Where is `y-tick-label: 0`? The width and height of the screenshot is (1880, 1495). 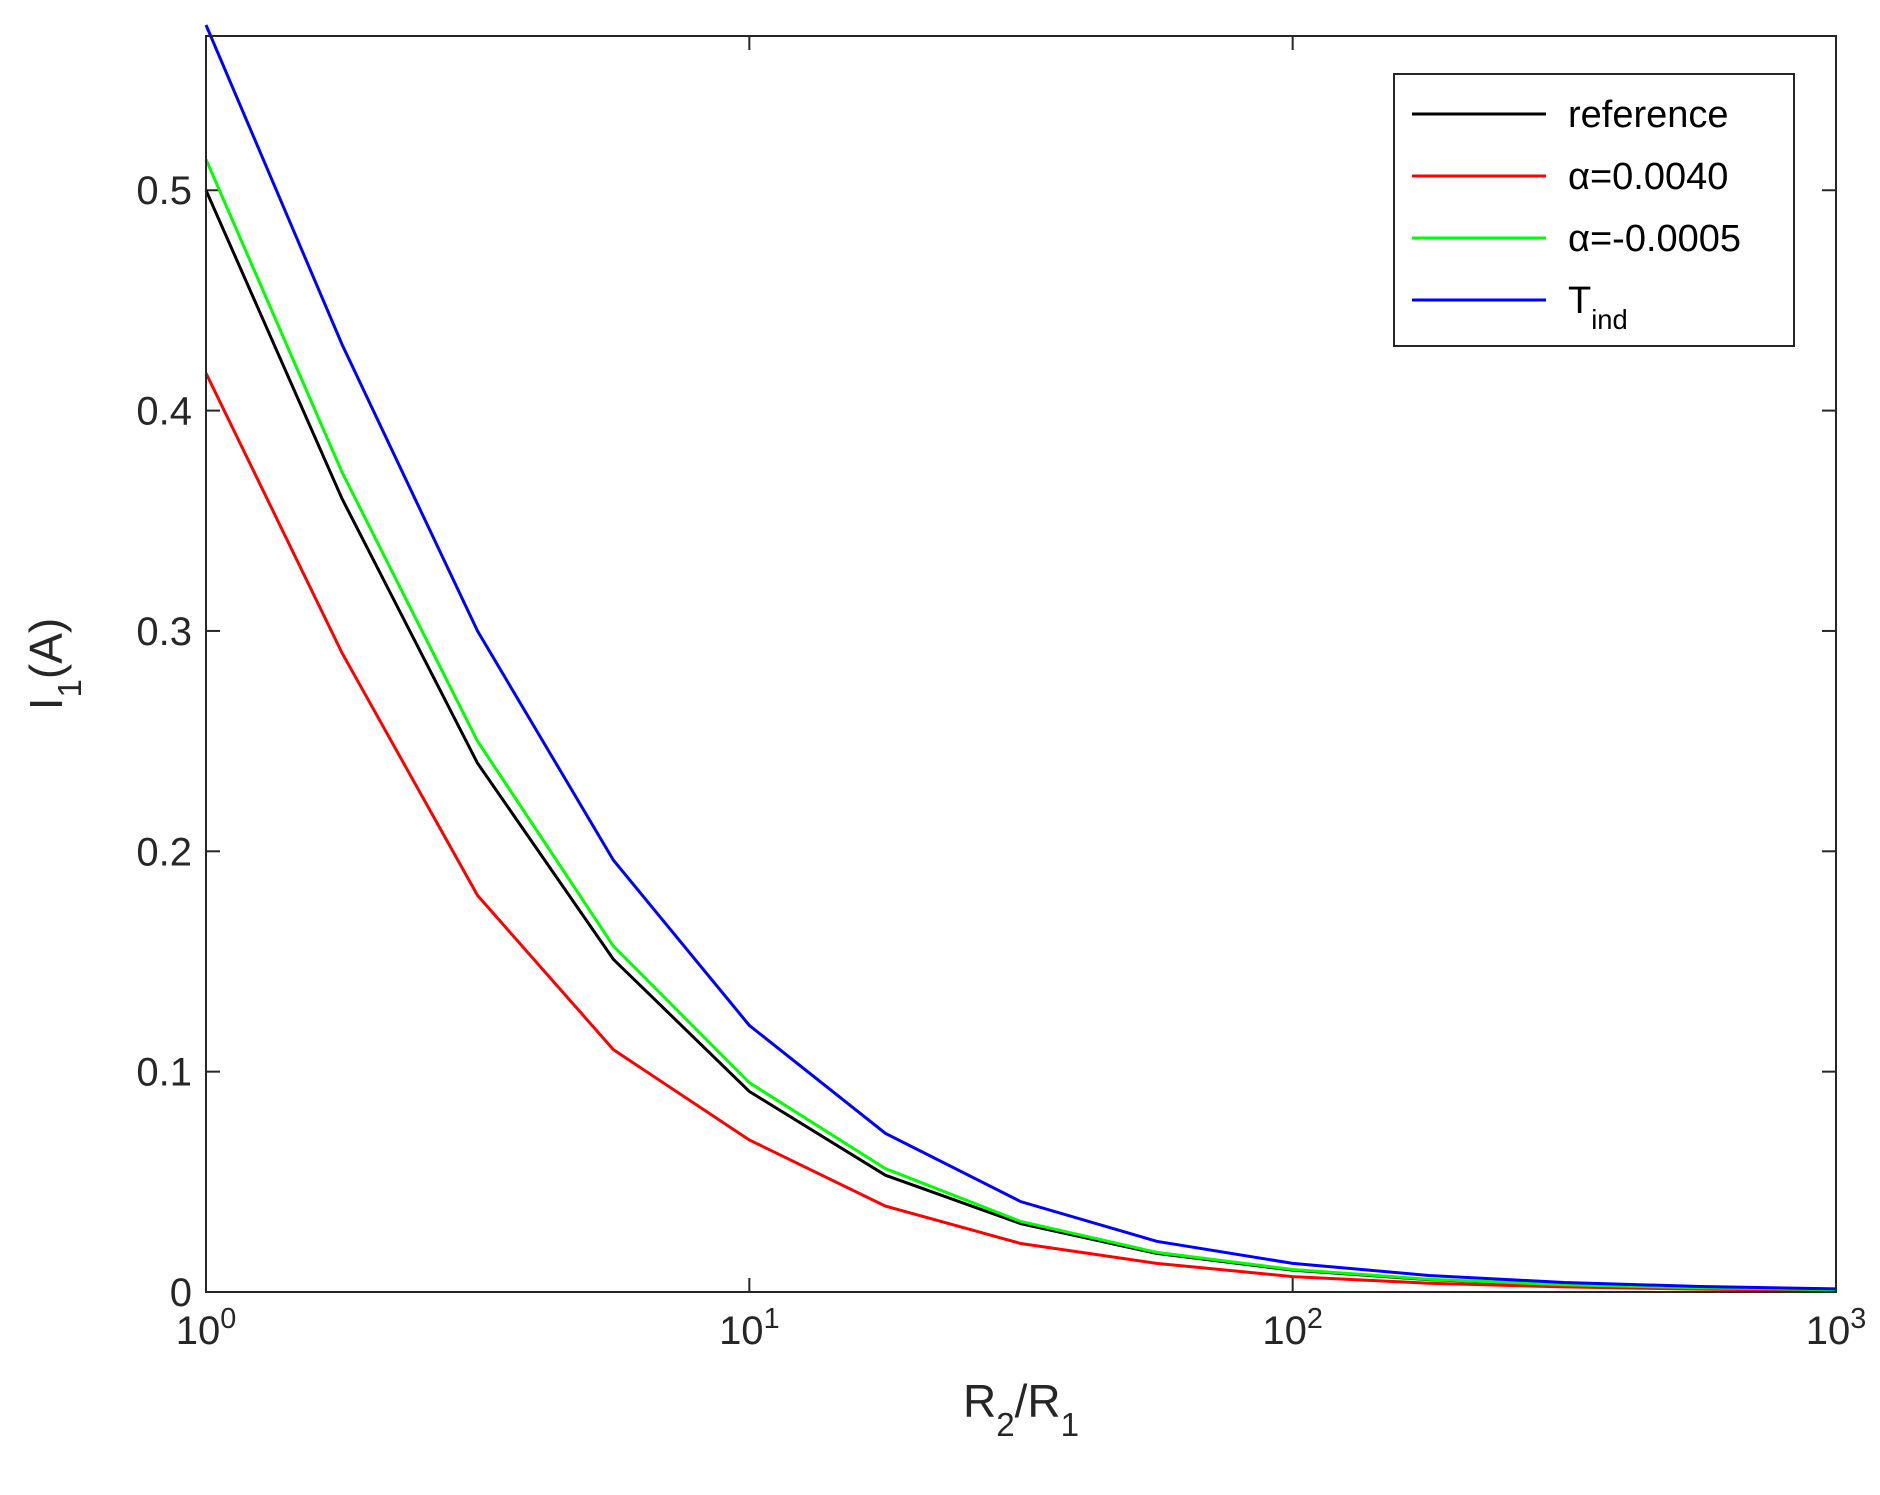
y-tick-label: 0 is located at coordinates (181, 1293).